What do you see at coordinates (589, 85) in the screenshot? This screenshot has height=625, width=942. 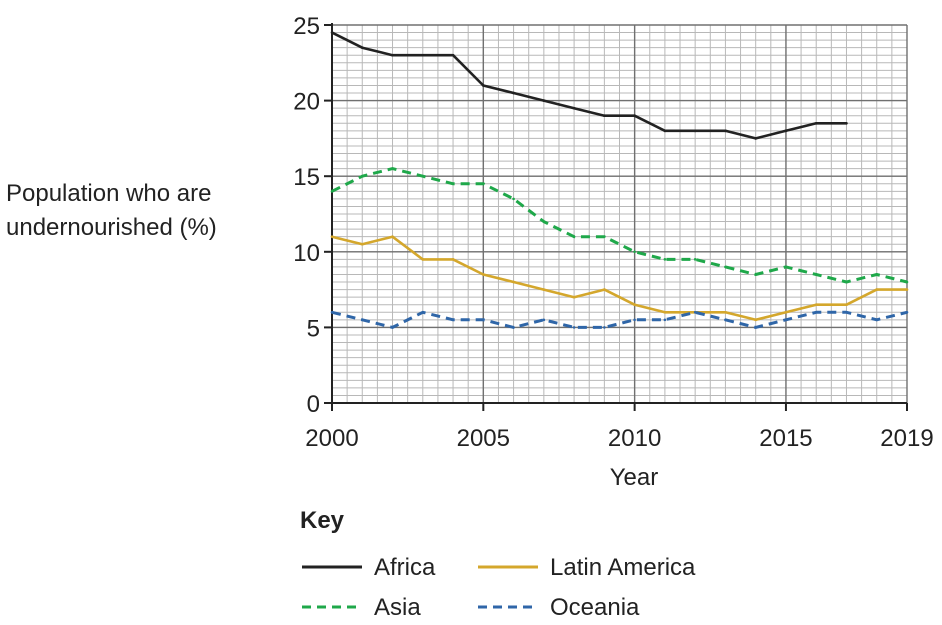 I see `series-line-africa` at bounding box center [589, 85].